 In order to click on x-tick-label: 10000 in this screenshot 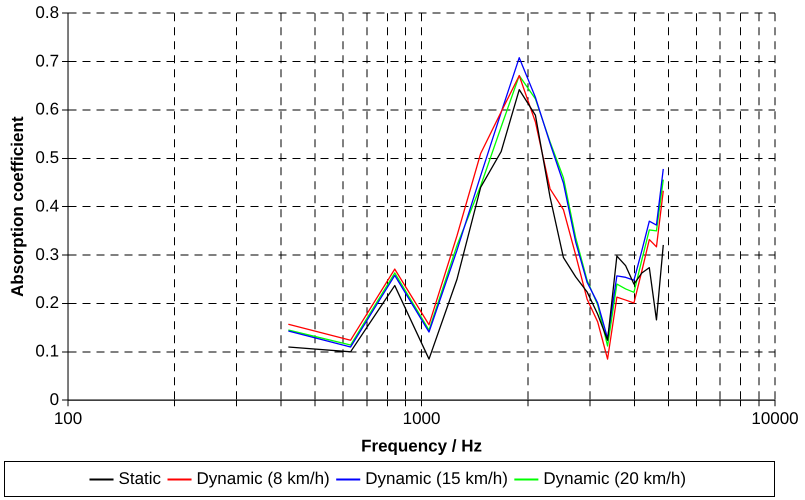, I will do `click(775, 418)`.